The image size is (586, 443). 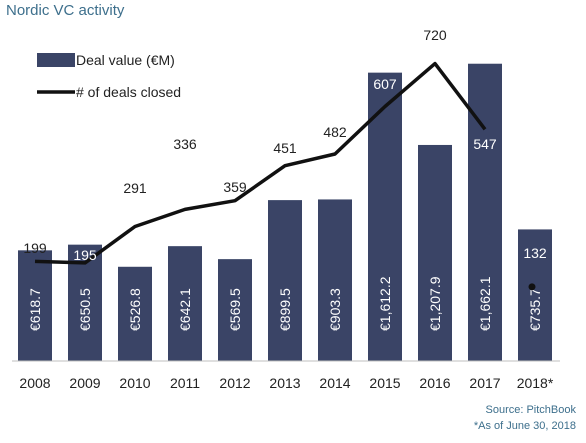 I want to click on bar-value-label: €1,207.9, so click(x=435, y=303).